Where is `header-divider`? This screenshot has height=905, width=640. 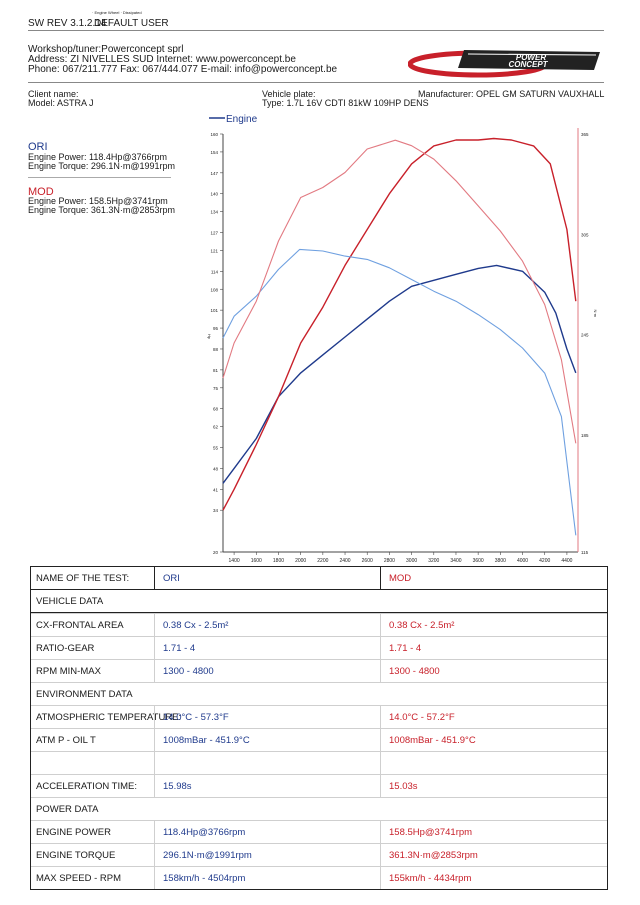
header-divider is located at coordinates (316, 30).